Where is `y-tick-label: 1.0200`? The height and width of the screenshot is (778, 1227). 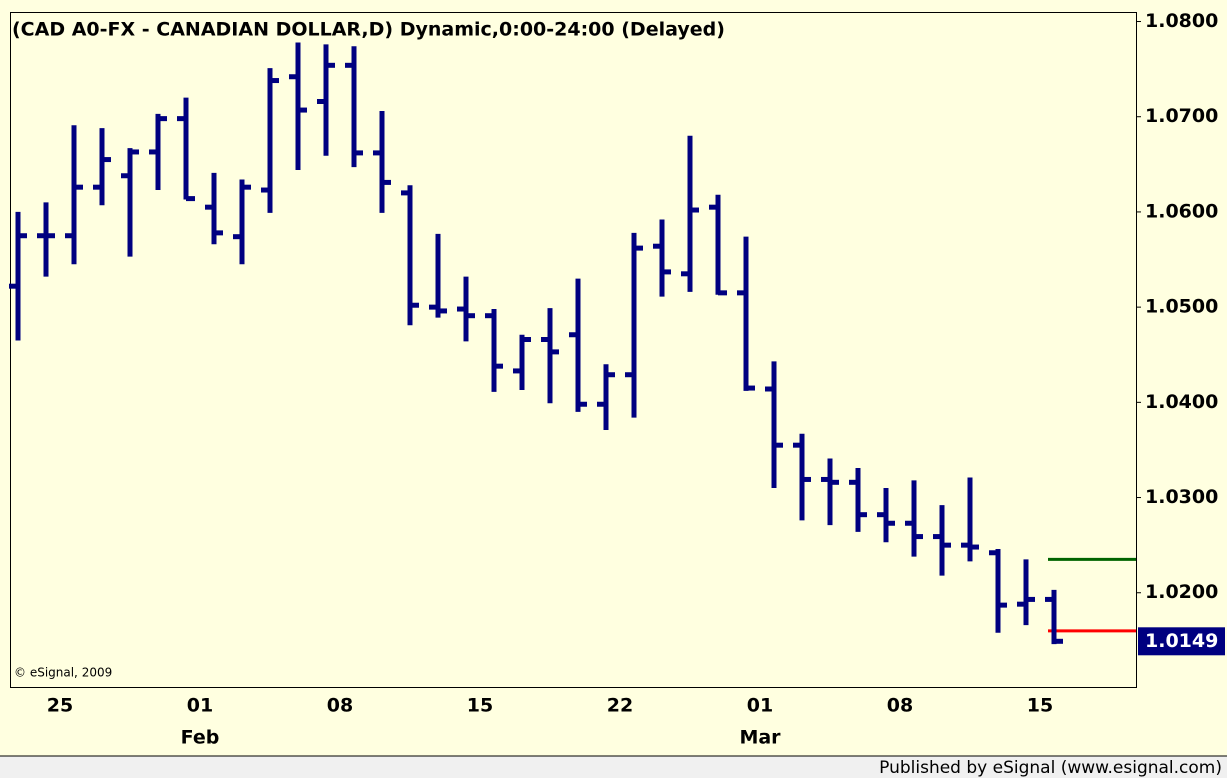 y-tick-label: 1.0200 is located at coordinates (1181, 592).